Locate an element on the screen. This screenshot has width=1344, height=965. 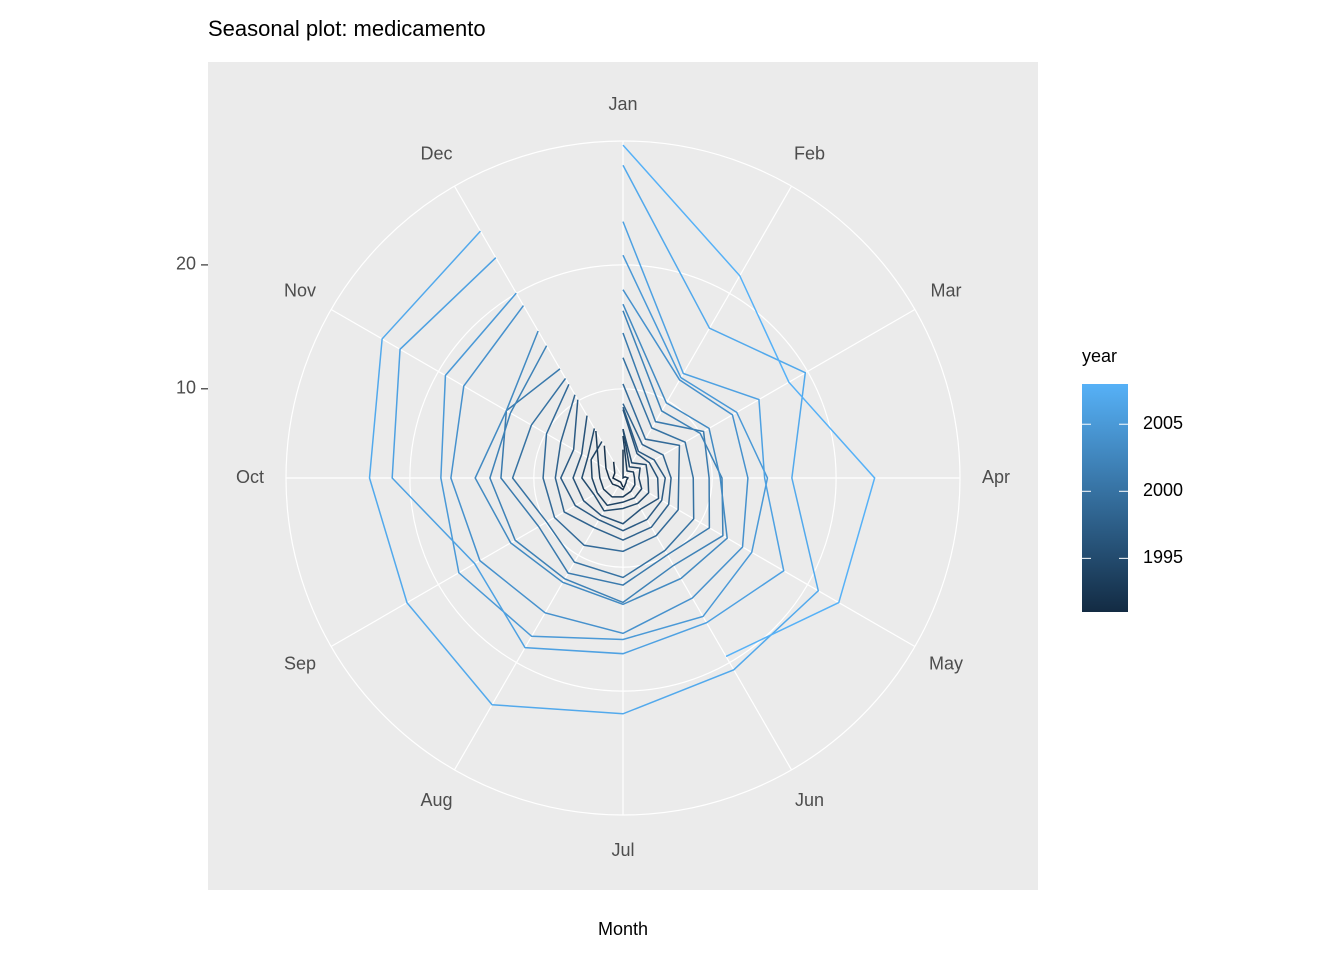
month-label: Feb is located at coordinates (809, 154).